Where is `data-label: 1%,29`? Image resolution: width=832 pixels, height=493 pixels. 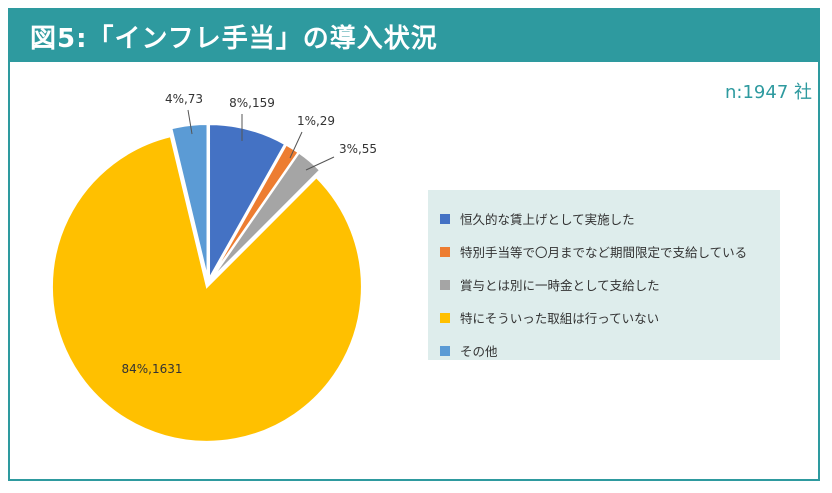
data-label: 1%,29 is located at coordinates (316, 121).